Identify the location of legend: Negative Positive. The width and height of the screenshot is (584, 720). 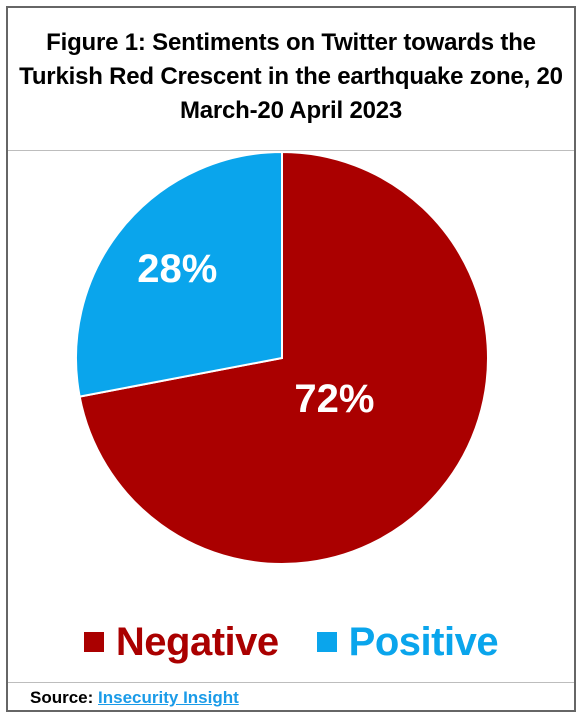
(291, 642).